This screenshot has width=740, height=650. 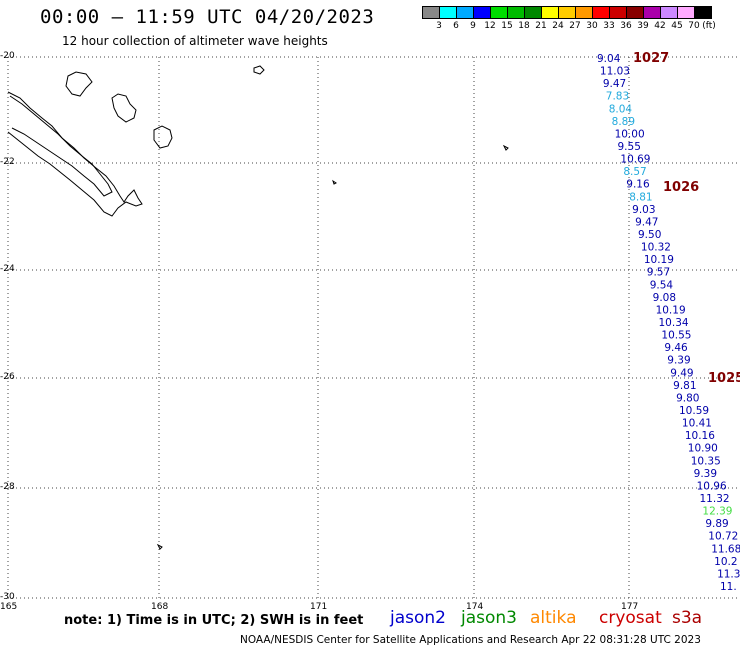 I want to click on color-legend-label: 33, so click(x=609, y=26).